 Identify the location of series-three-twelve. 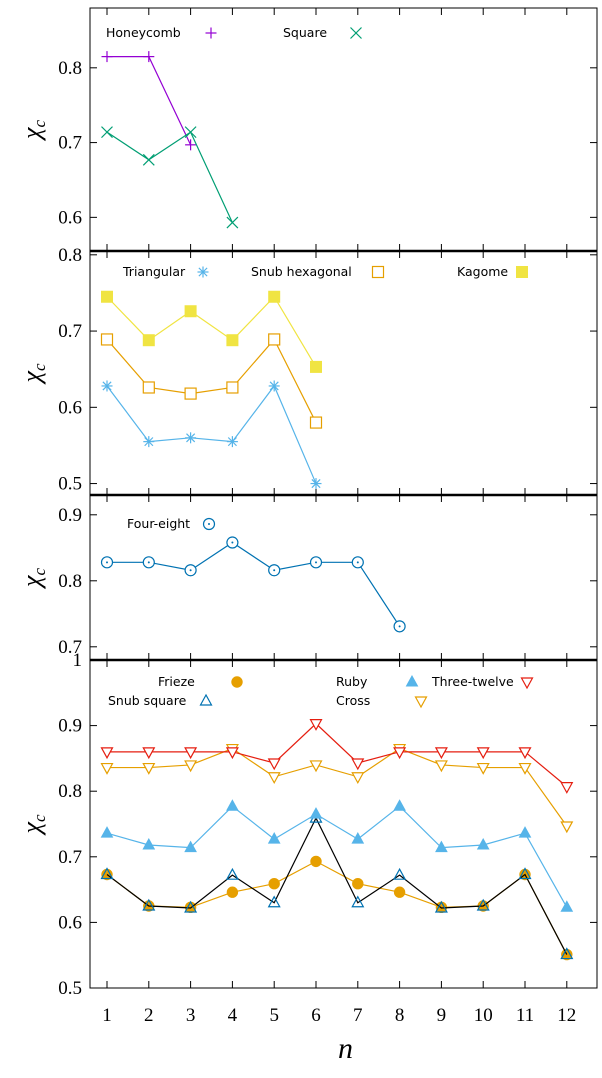
(337, 756).